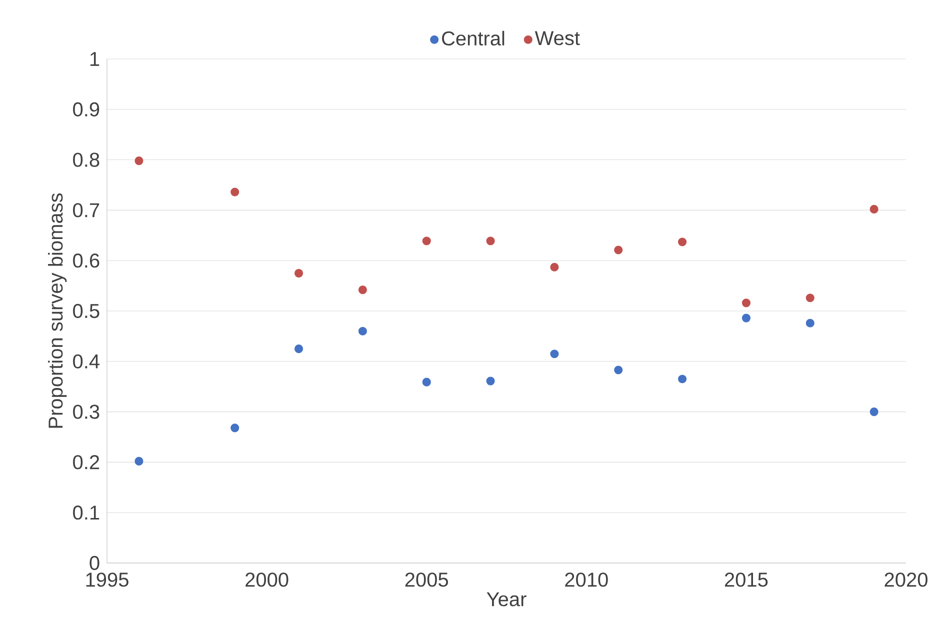 This screenshot has height=635, width=937. What do you see at coordinates (86, 159) in the screenshot?
I see `y-tick-label: 0.8` at bounding box center [86, 159].